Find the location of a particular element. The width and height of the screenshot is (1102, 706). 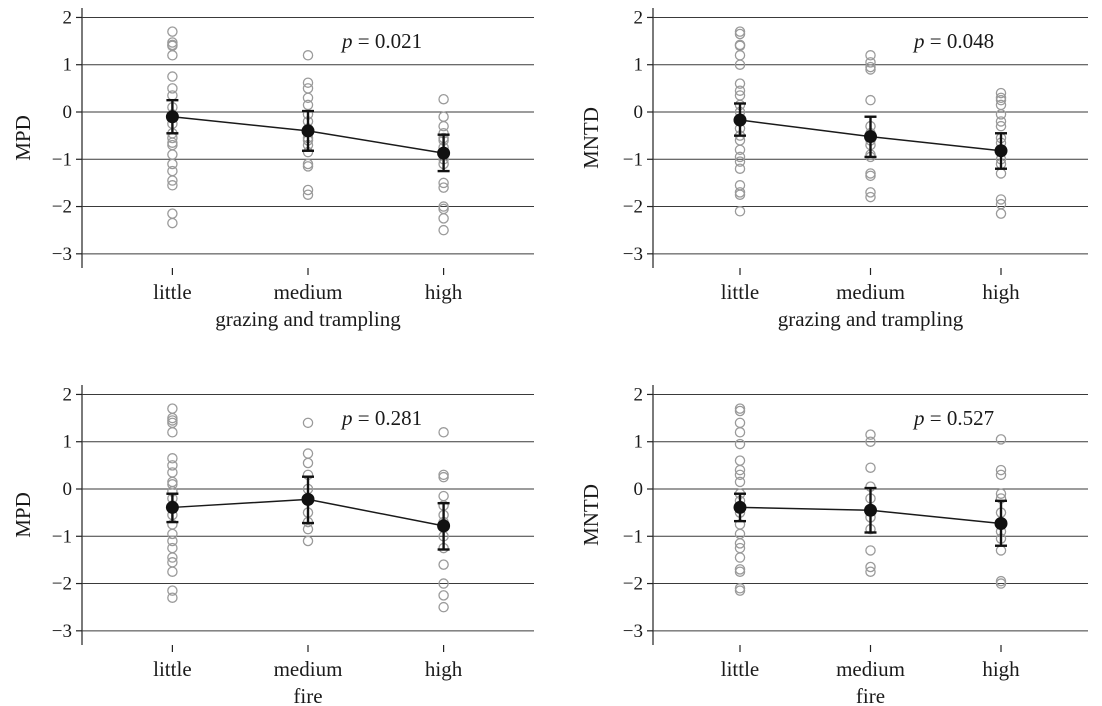

y-axis-title: MPD is located at coordinates (23, 138).